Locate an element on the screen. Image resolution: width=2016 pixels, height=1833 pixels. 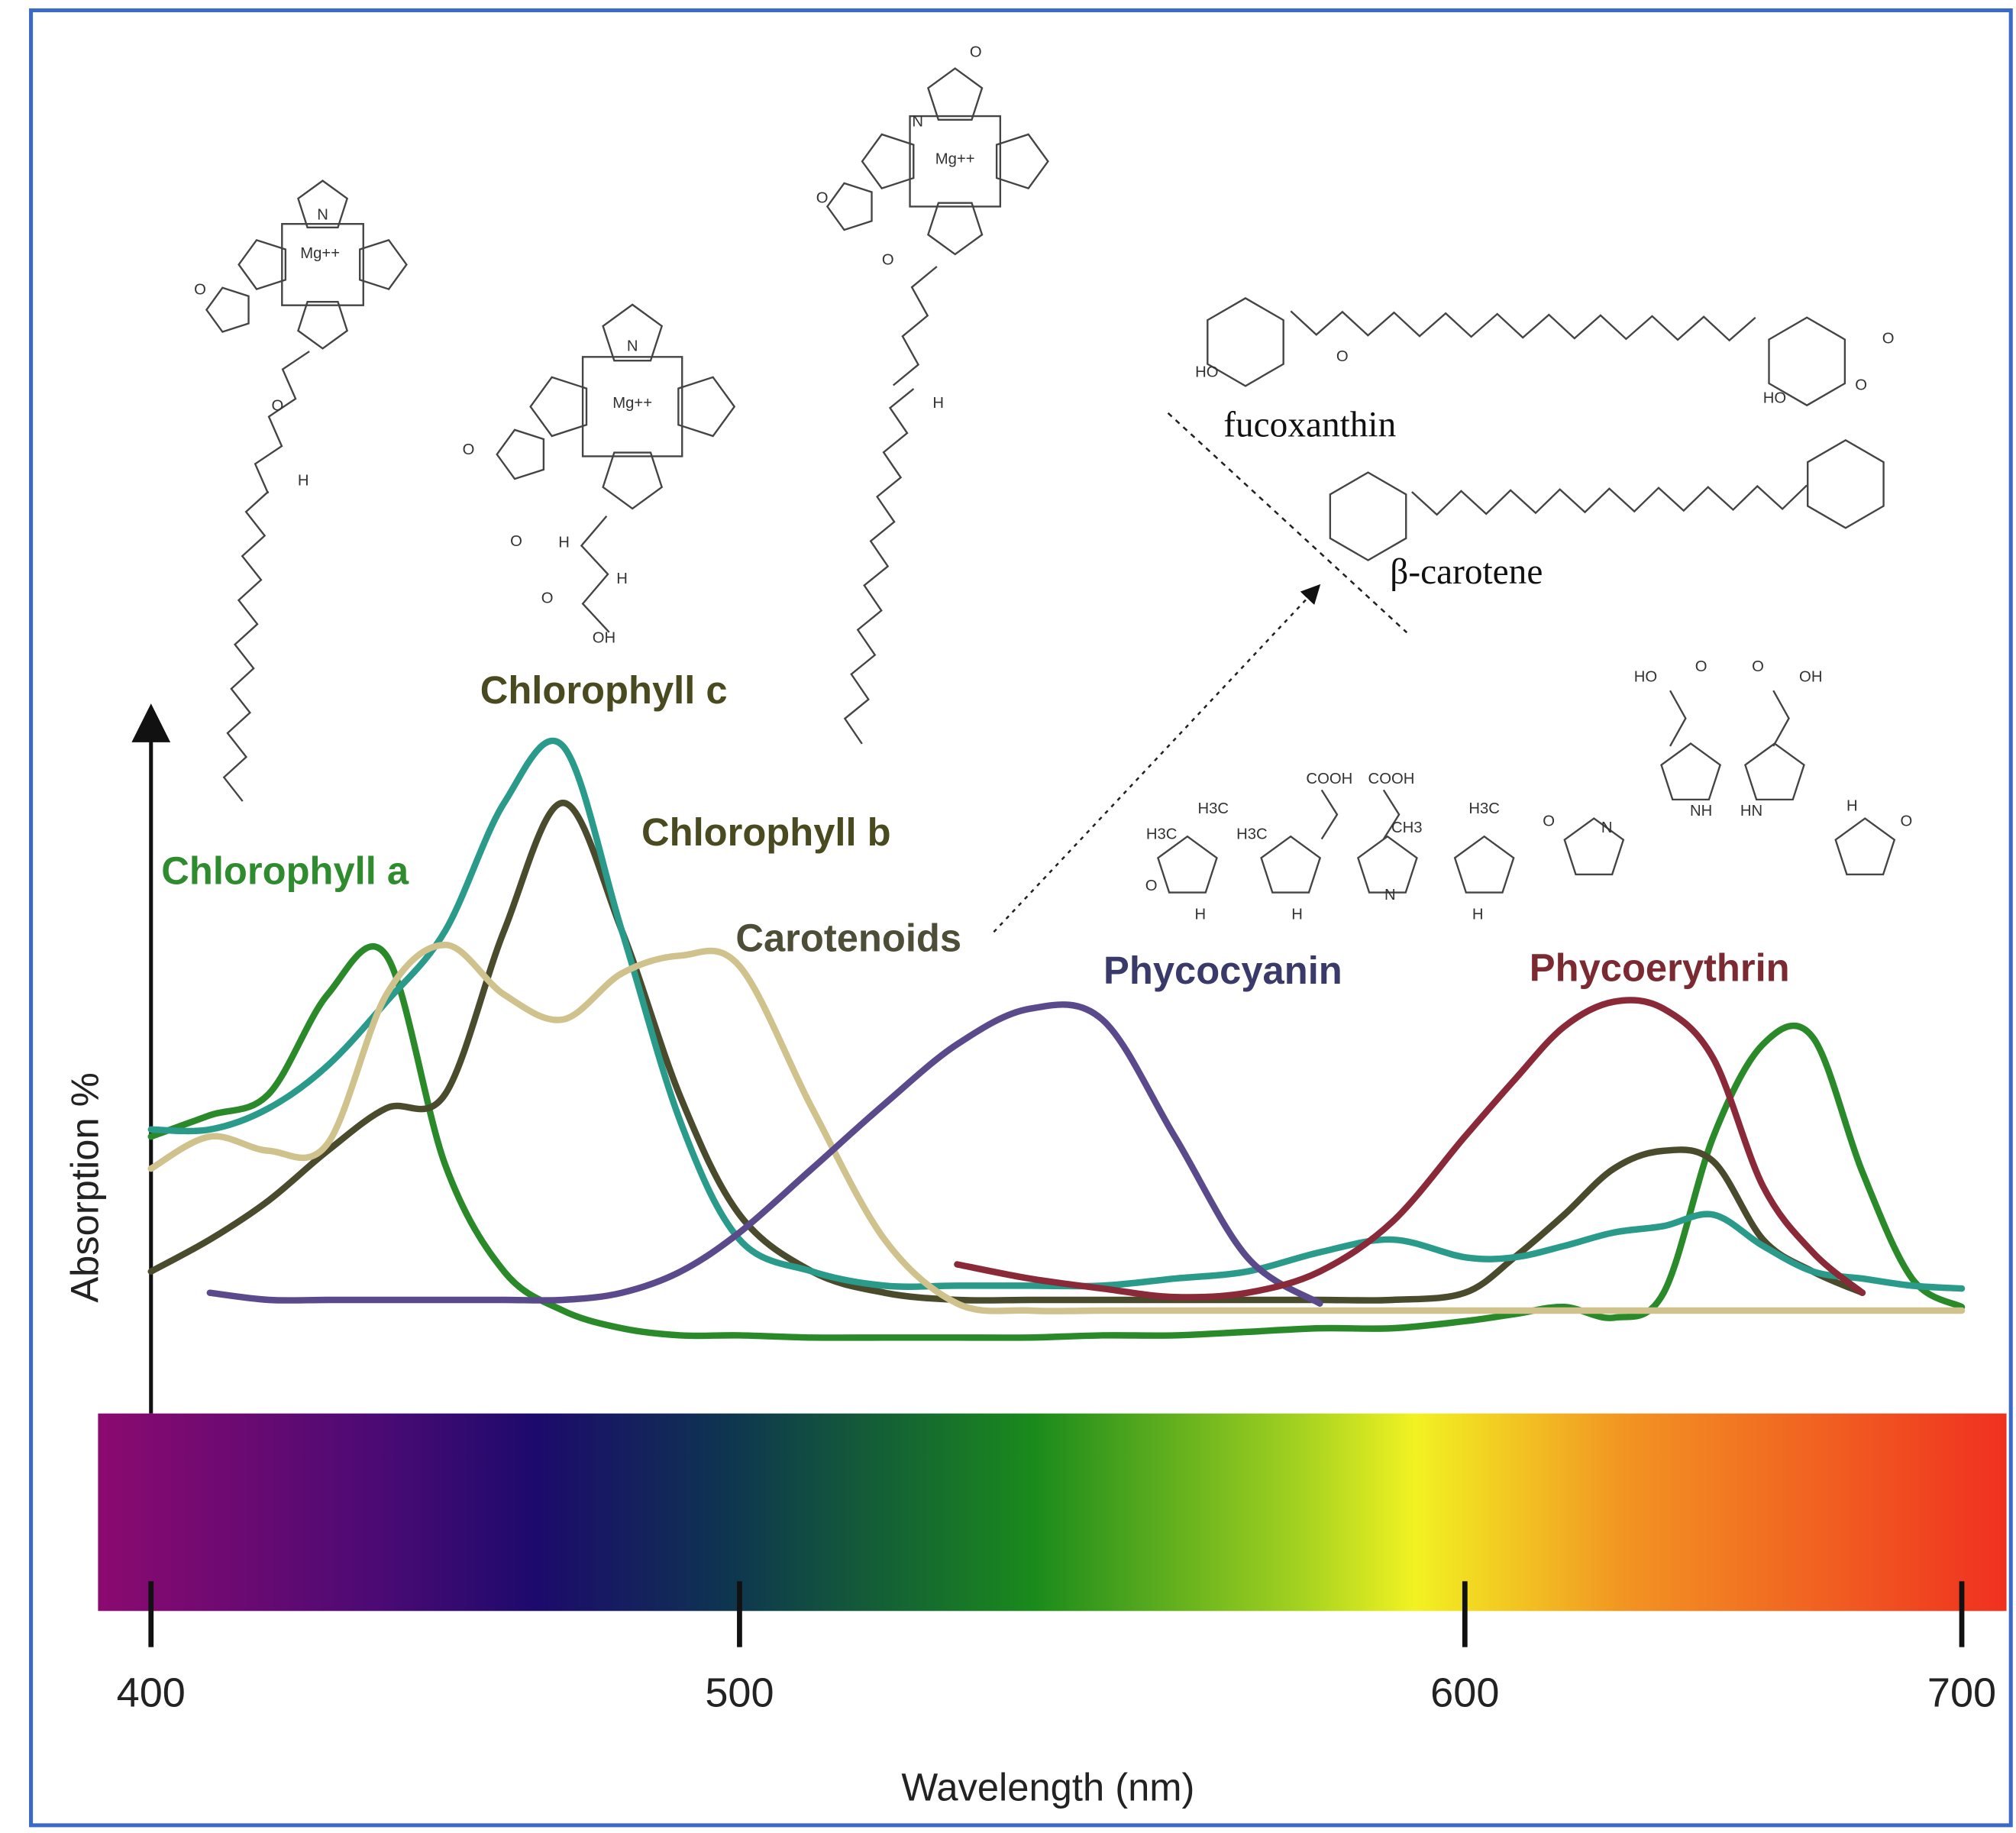
spectrum-bar is located at coordinates (1053, 1513).